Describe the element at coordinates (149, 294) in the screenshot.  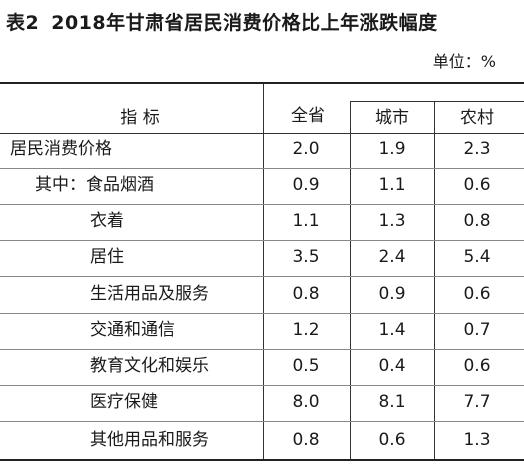
I see `row-label: 生活用品及服务` at that location.